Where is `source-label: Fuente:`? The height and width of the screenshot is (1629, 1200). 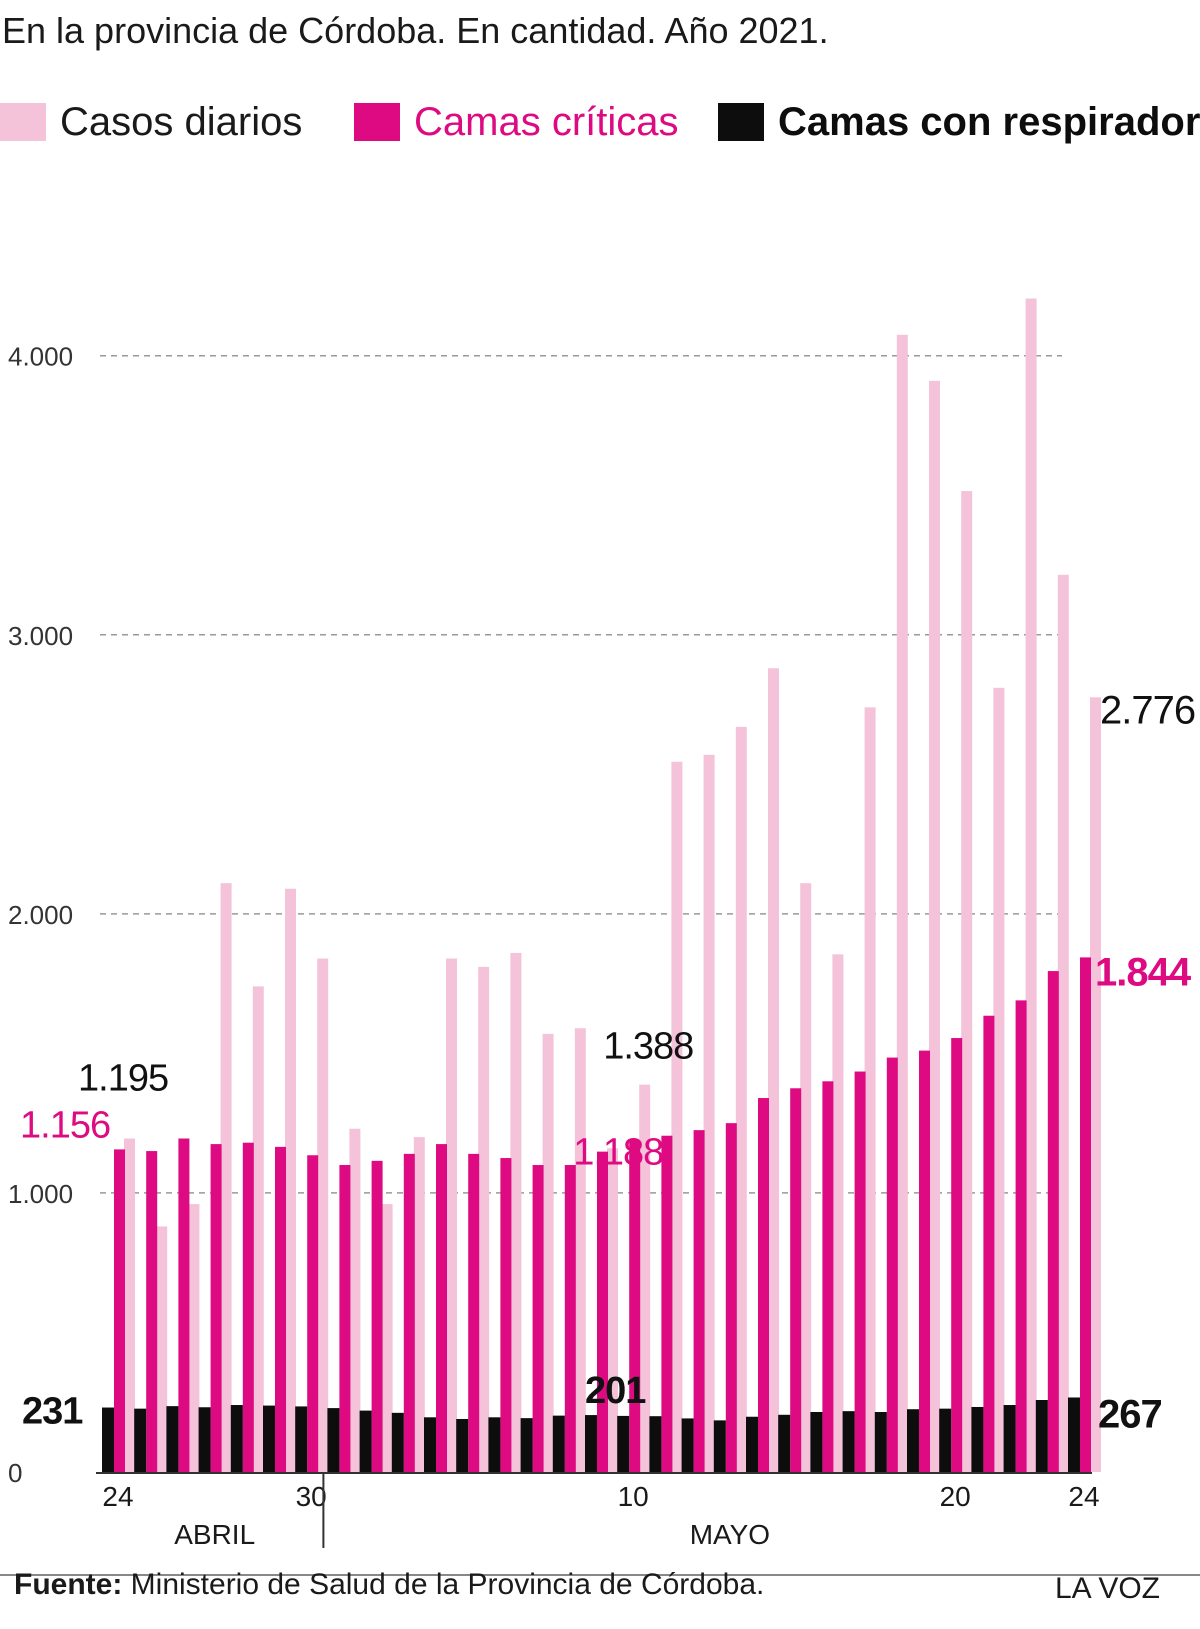 source-label: Fuente: is located at coordinates (68, 1584).